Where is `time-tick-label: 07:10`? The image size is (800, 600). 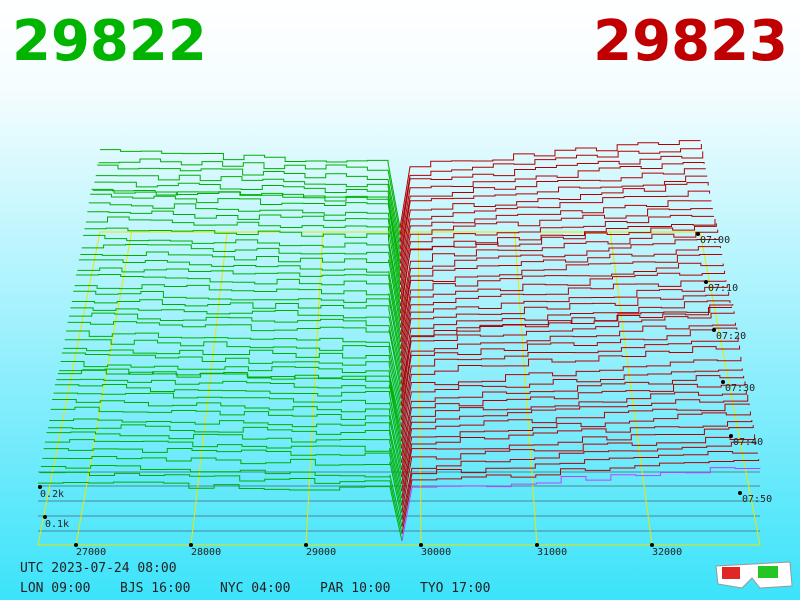
time-tick-label: 07:10 is located at coordinates (723, 288).